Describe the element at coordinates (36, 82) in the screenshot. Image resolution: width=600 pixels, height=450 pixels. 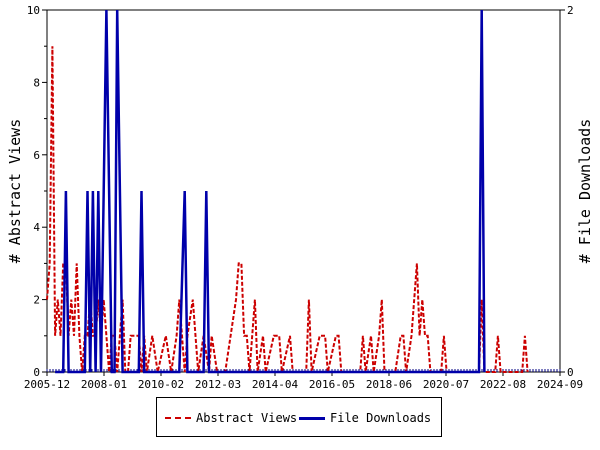
I see `y-left-tick-label: 8` at that location.